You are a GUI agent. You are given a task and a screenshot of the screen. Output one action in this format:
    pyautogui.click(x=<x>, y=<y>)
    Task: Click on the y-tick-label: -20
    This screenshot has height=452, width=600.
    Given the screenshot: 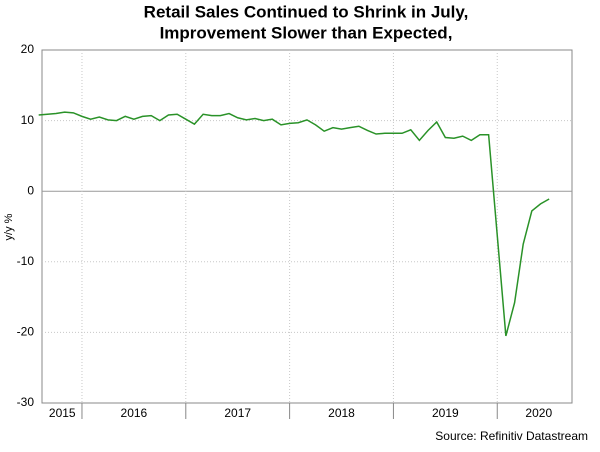 What is the action you would take?
    pyautogui.click(x=26, y=332)
    